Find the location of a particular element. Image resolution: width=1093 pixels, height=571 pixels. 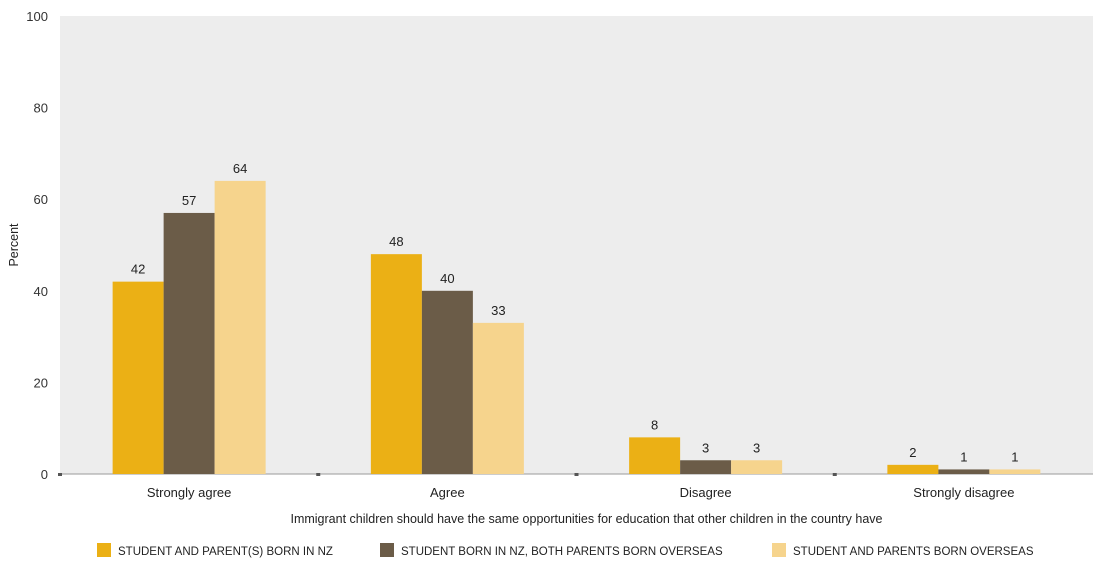

y-tick-label: 60 is located at coordinates (41, 199).